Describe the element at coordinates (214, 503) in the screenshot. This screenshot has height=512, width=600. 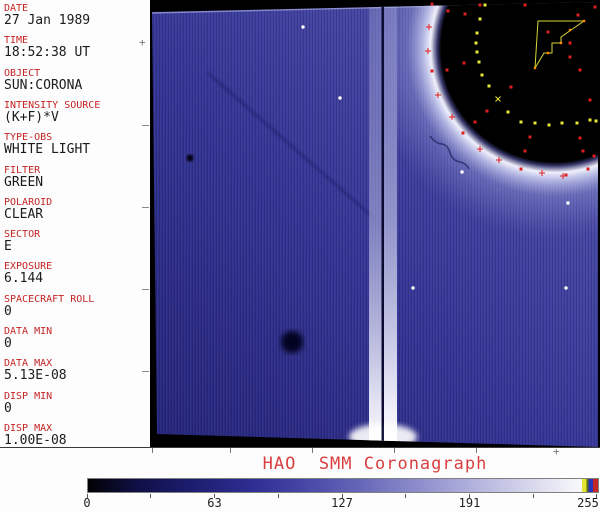
I see `colorbar-label-63: 63` at that location.